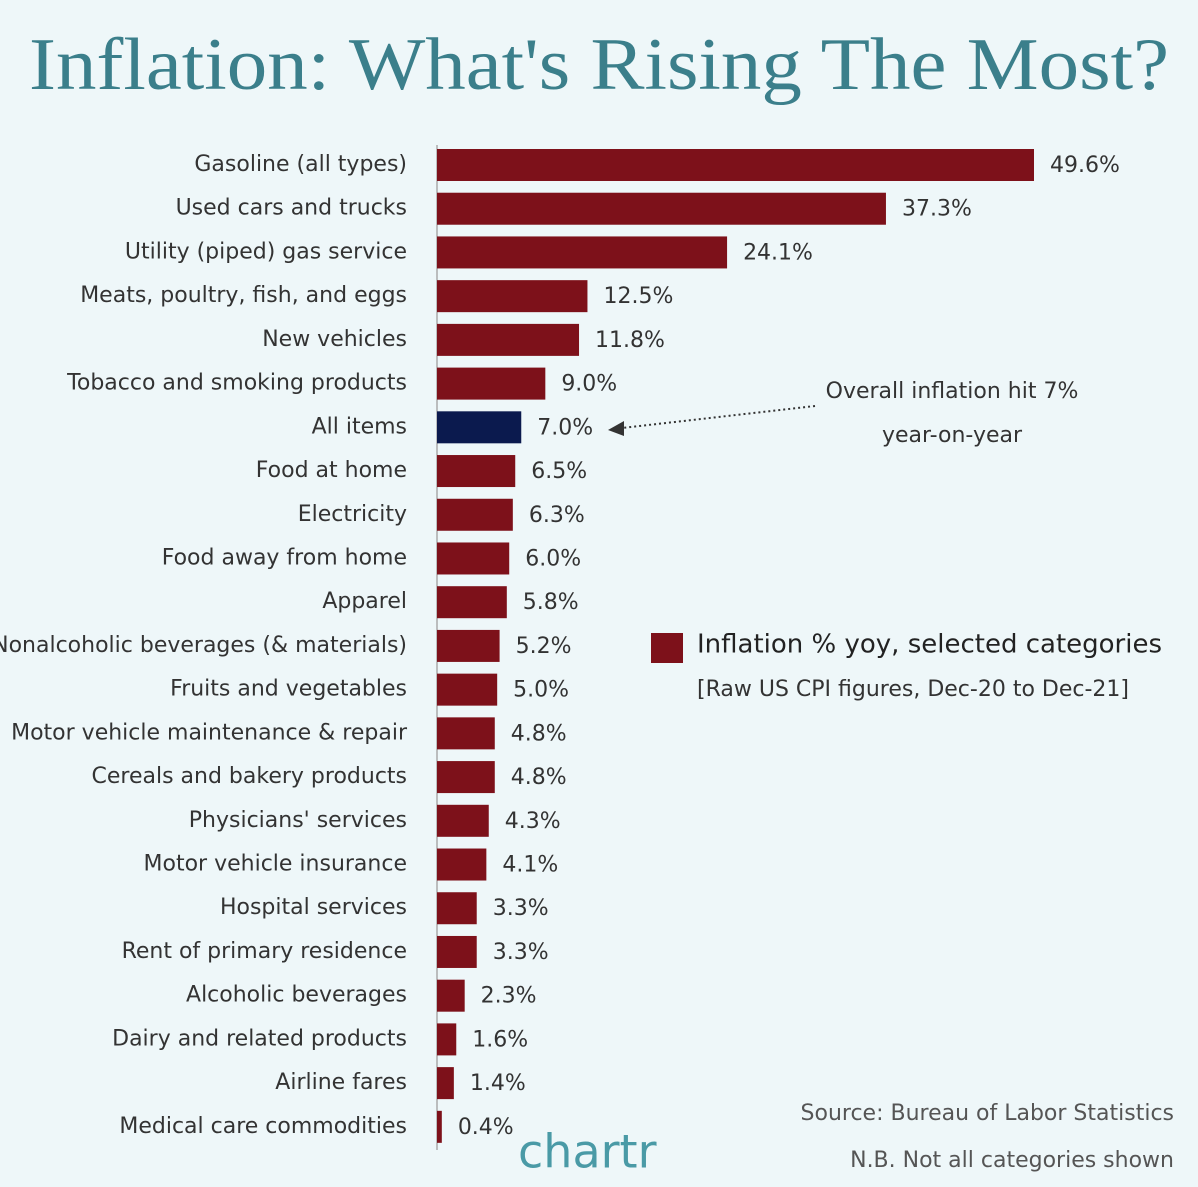  Describe the element at coordinates (1085, 165) in the screenshot. I see `value-label: 49.6%` at that location.